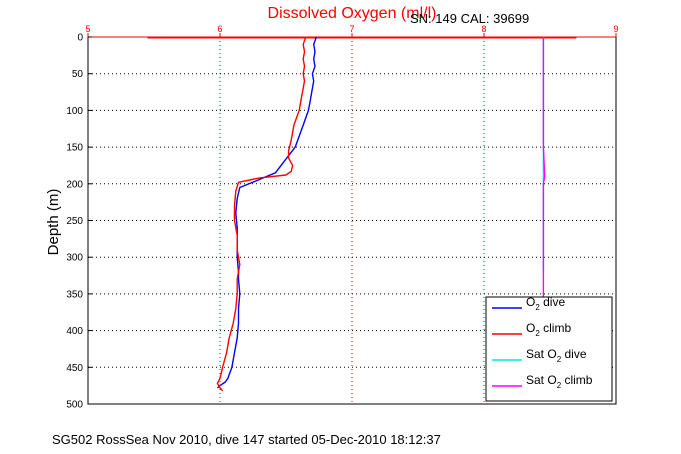 This screenshot has width=681, height=454. Describe the element at coordinates (74, 405) in the screenshot. I see `y-tick-label: 500` at that location.